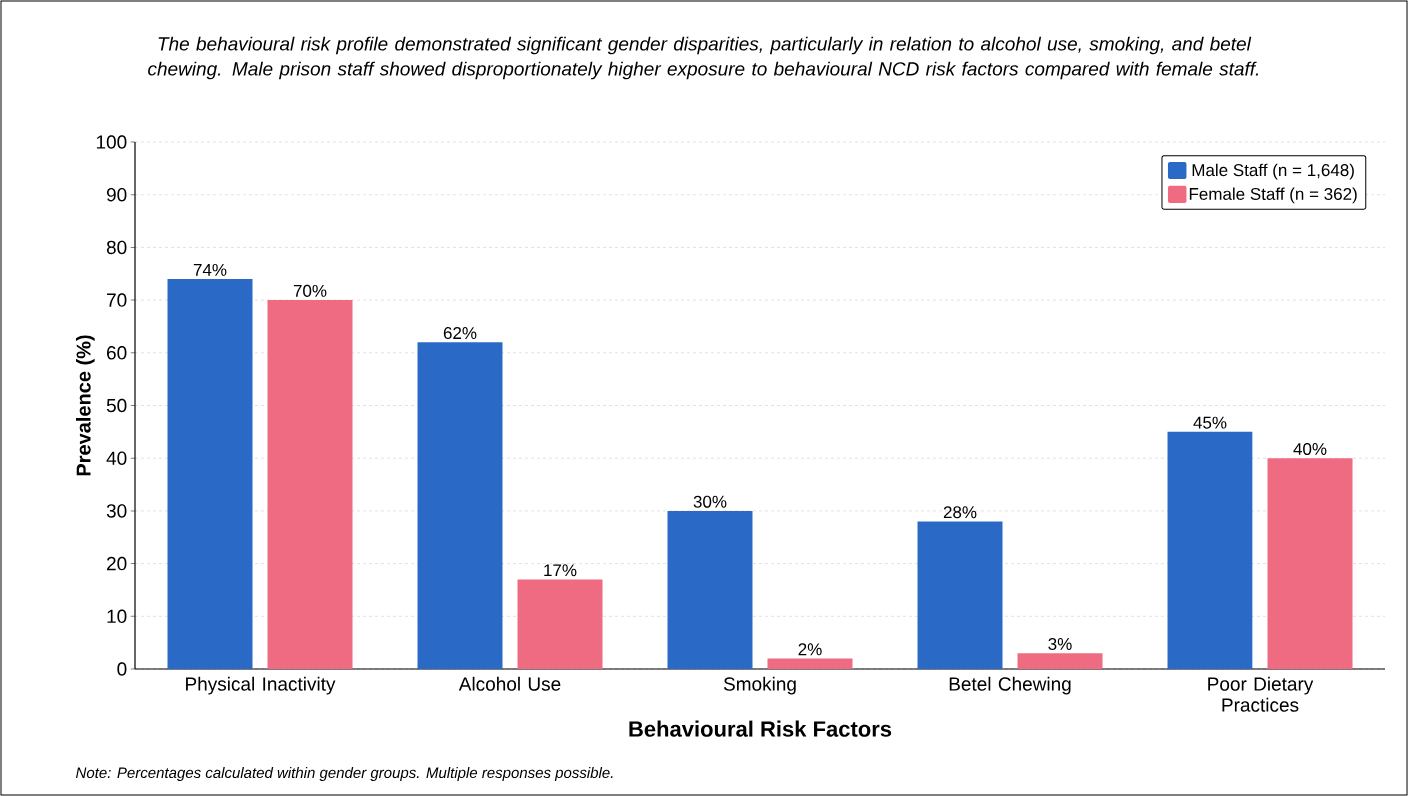 This screenshot has height=796, width=1408. Describe the element at coordinates (810, 649) in the screenshot. I see `data-label: 2%` at that location.